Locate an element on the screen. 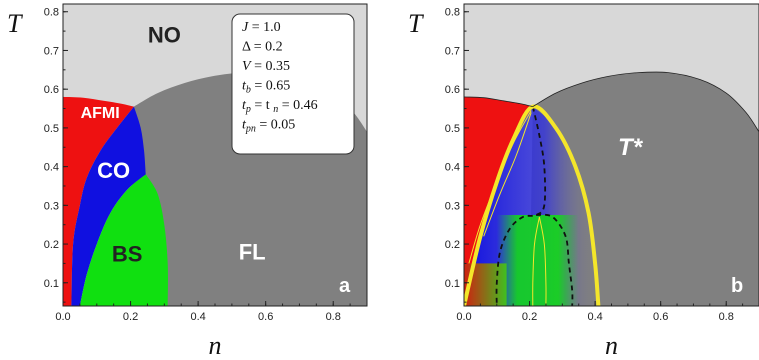 The height and width of the screenshot is (360, 759). param-tb-part: b is located at coordinates (248, 90).